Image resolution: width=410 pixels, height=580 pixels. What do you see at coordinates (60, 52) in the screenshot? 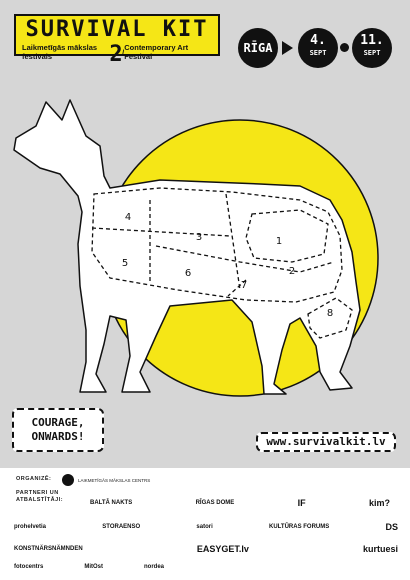
I see `subtitle-latvian: Laikmetīgās mākslas festivāls` at bounding box center [60, 52].